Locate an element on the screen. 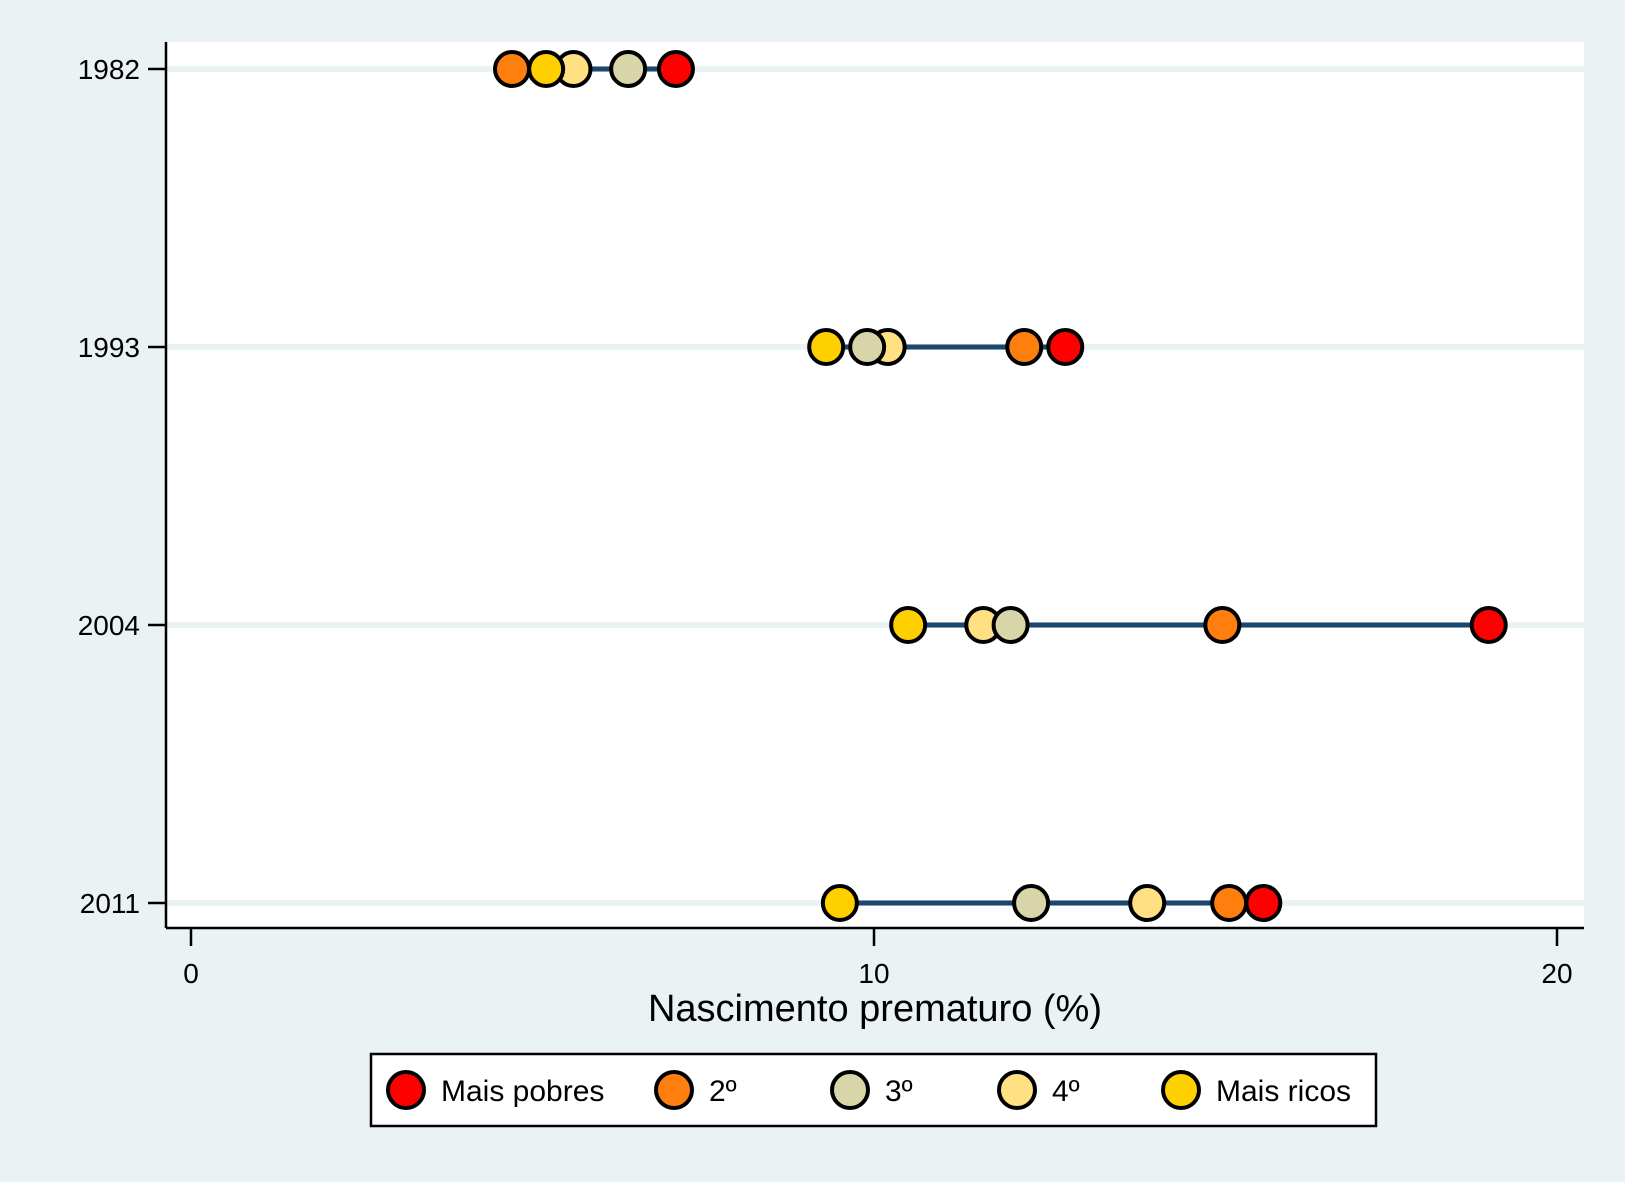  legend-label-series-5: Mais ricos is located at coordinates (1283, 1091).